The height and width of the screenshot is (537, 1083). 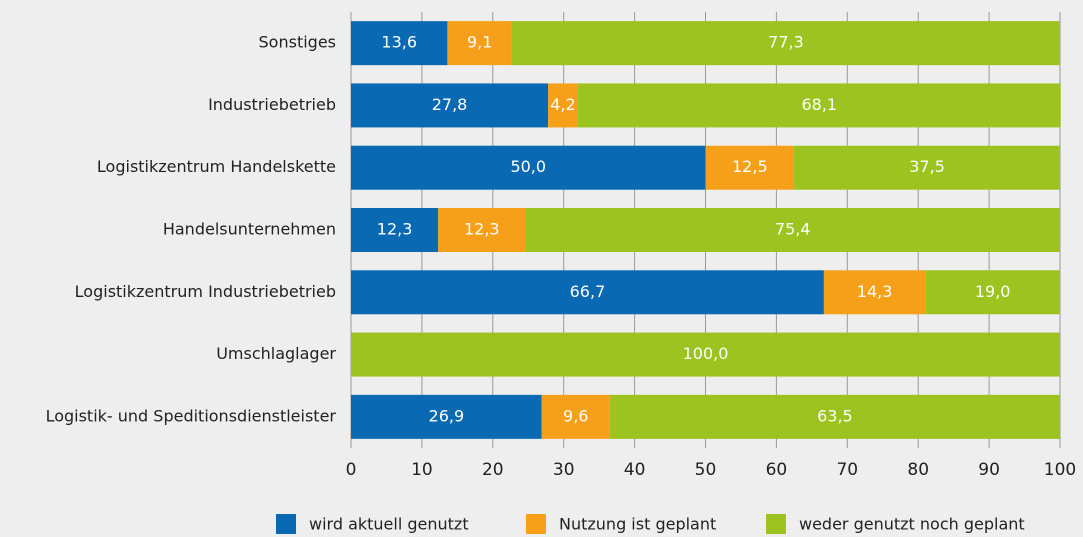 I want to click on legend-label: weder genutzt noch geplant, so click(x=912, y=524).